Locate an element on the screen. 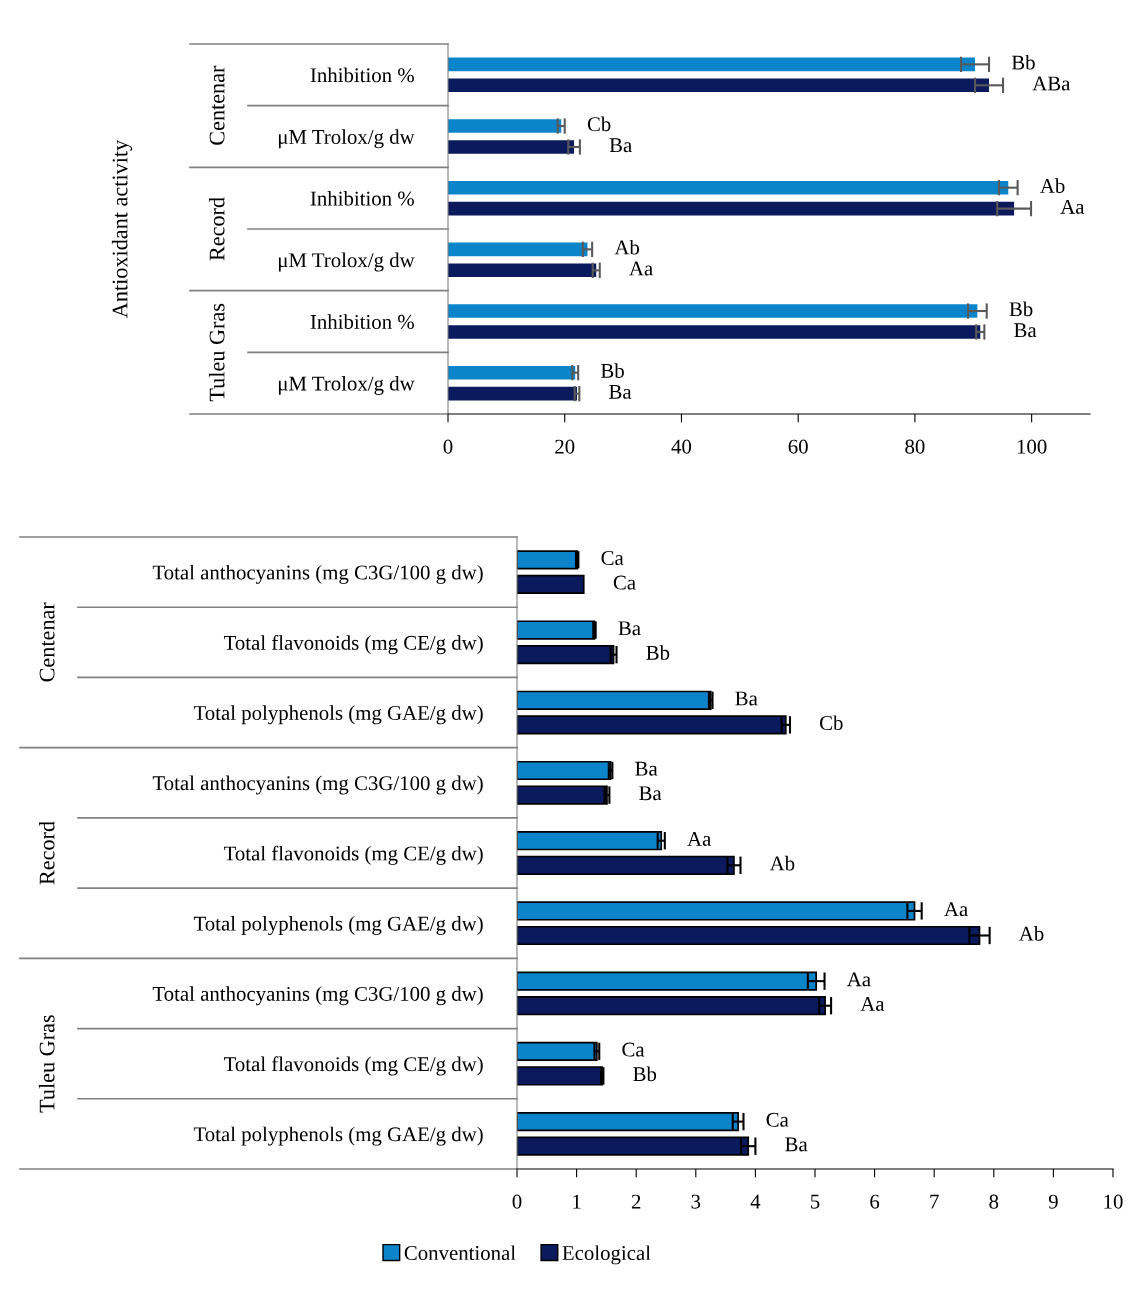 This screenshot has width=1142, height=1291. data-label: ABa is located at coordinates (1051, 83).